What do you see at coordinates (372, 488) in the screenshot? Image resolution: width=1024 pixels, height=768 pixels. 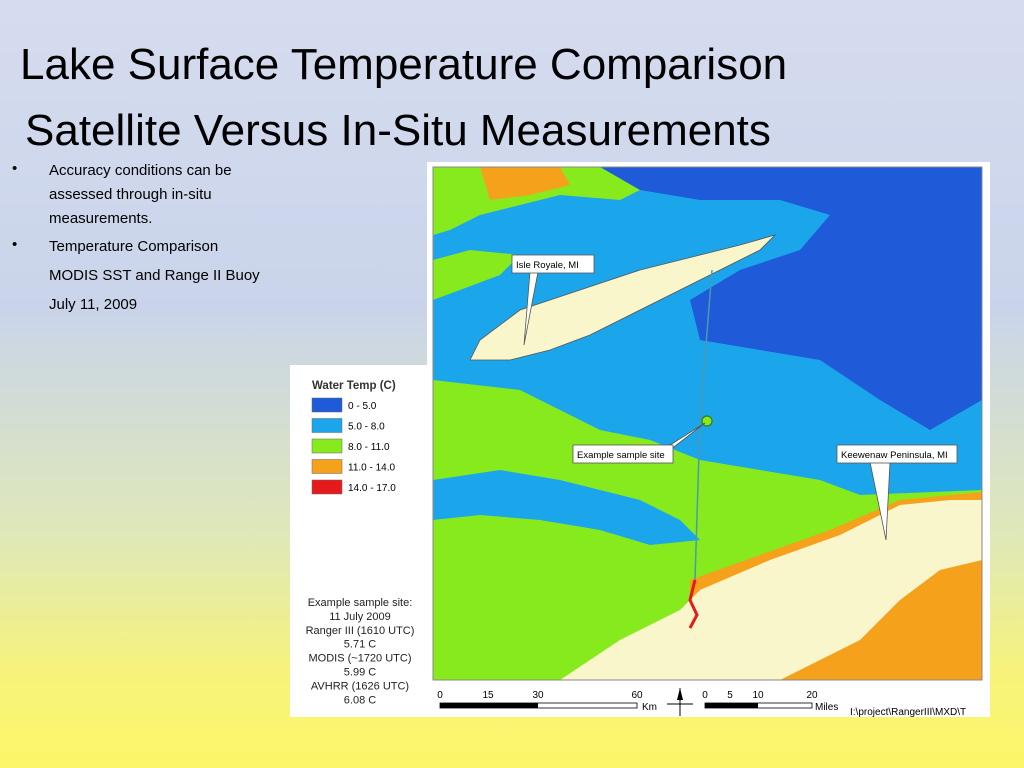 I see `legend-label: 14.0 - 17.0` at bounding box center [372, 488].